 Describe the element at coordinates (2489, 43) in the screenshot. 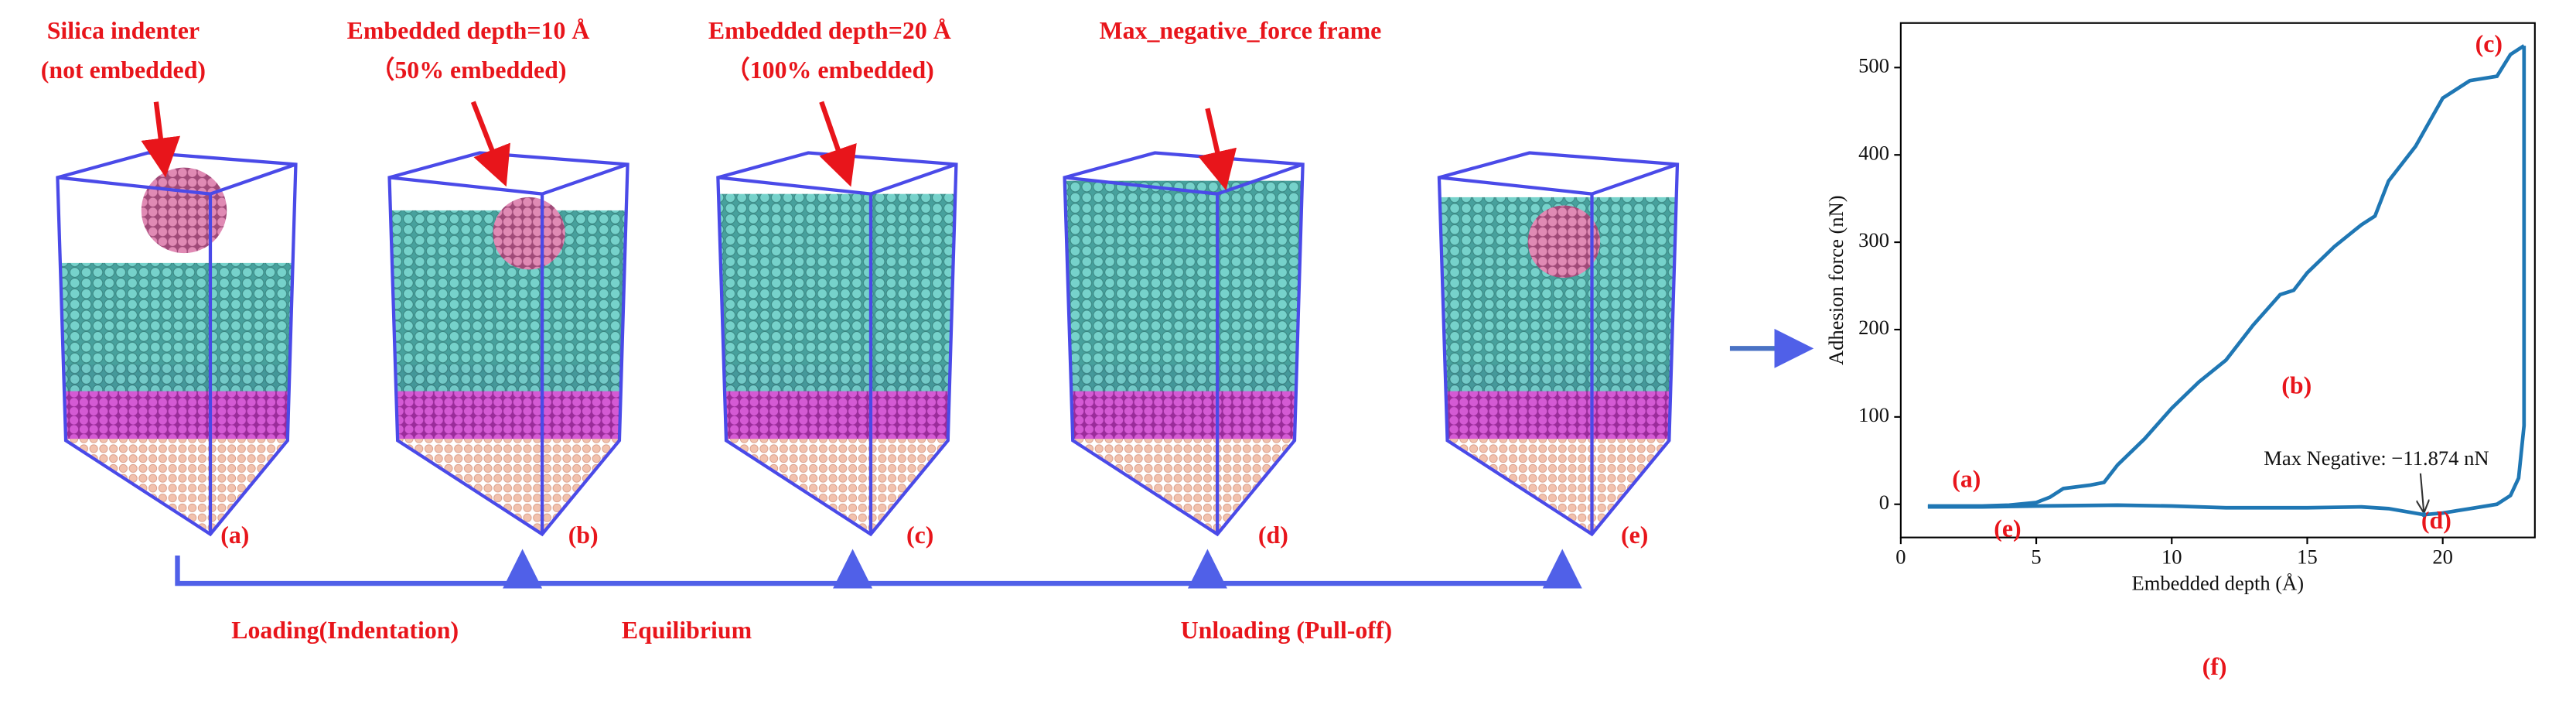

I see `curve-annotation: (c)` at that location.